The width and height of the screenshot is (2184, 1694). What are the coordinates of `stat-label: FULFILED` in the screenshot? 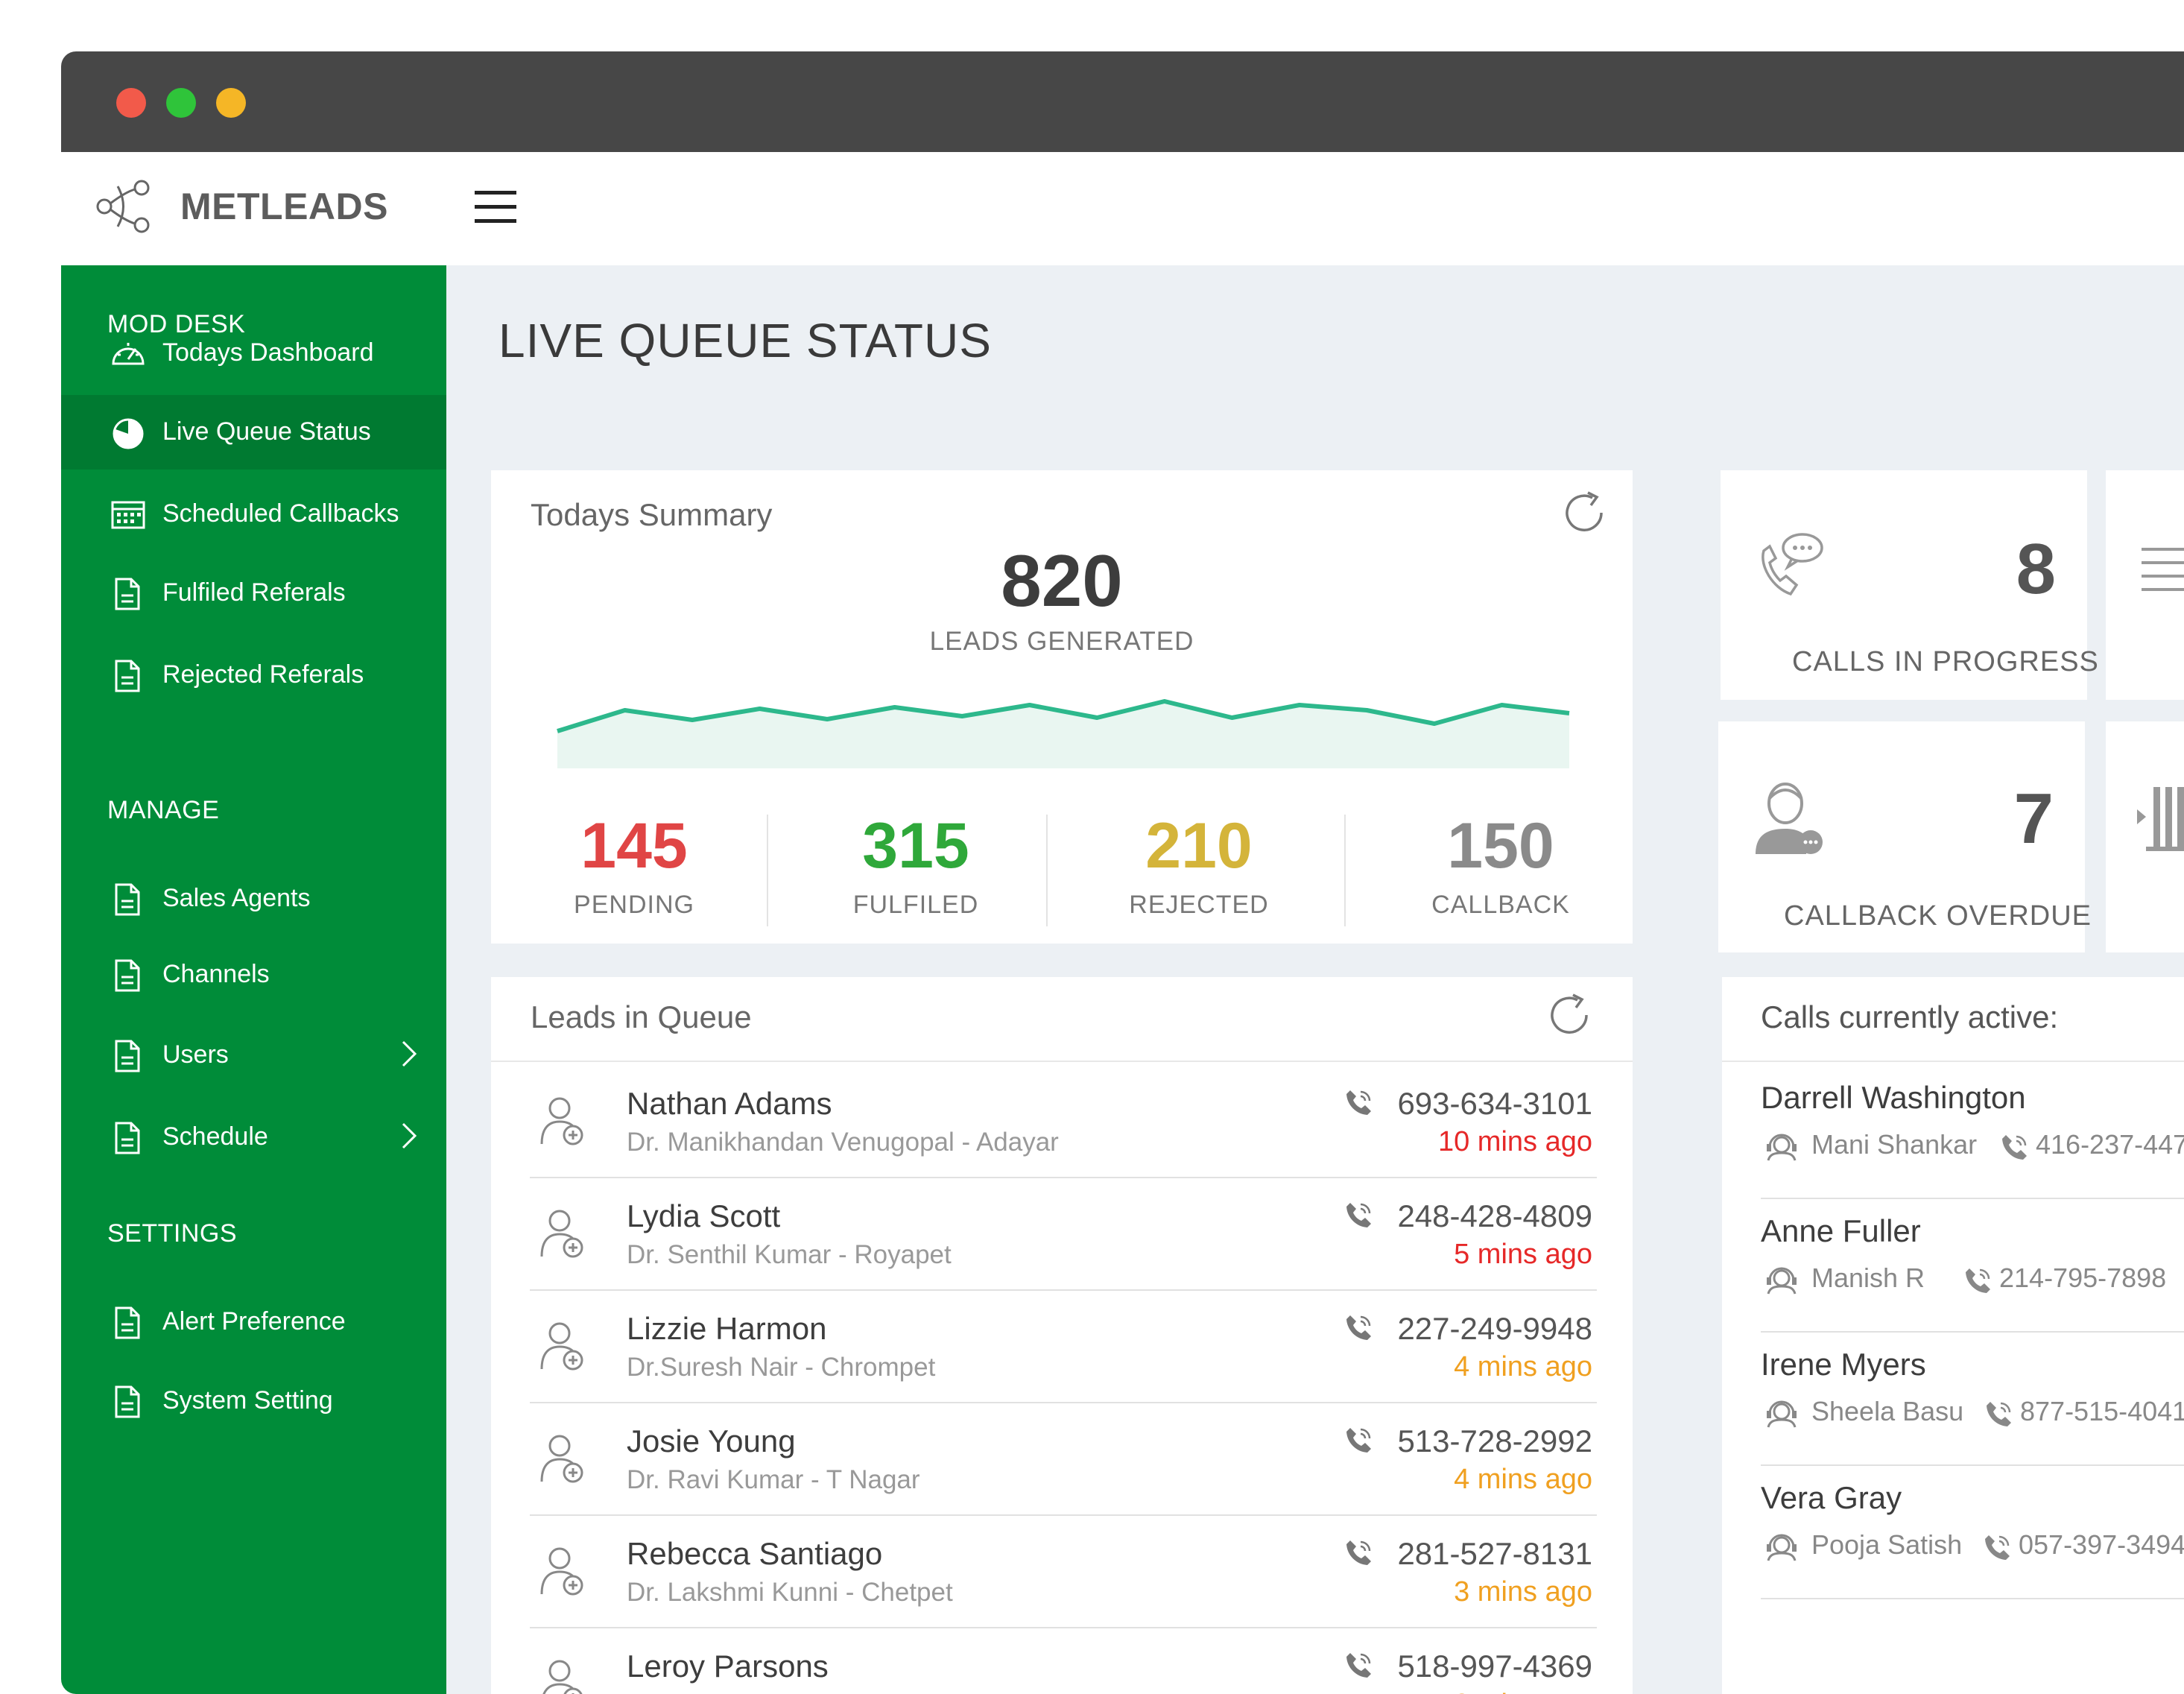 It's located at (915, 905).